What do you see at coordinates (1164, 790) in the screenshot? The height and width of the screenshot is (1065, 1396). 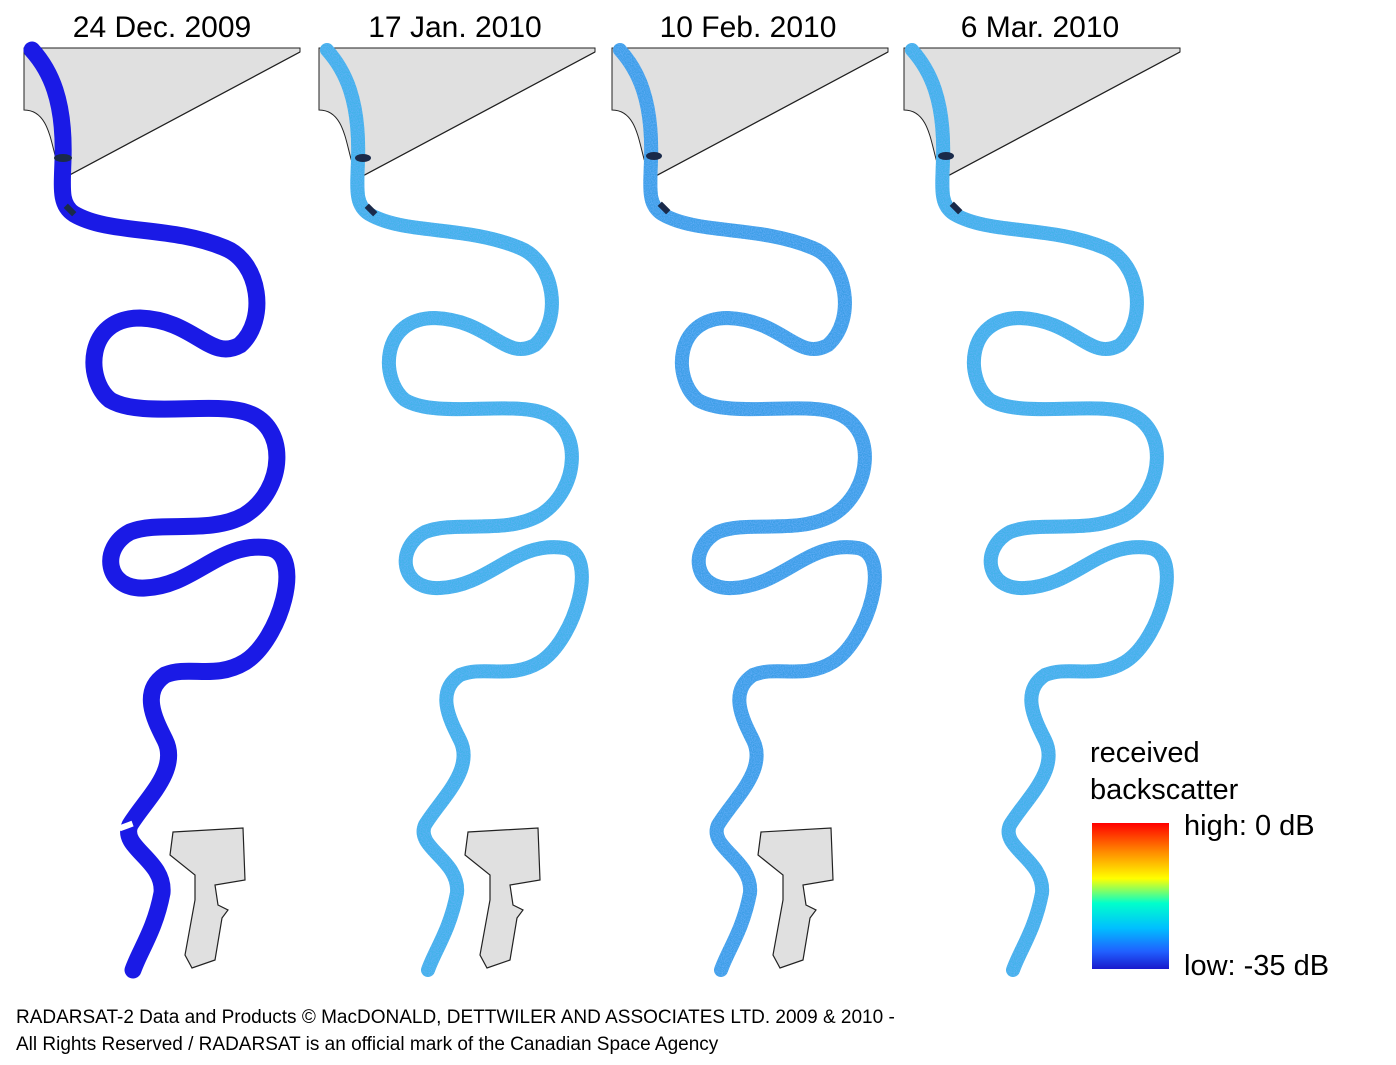 I see `legend-title-line2: backscatter` at bounding box center [1164, 790].